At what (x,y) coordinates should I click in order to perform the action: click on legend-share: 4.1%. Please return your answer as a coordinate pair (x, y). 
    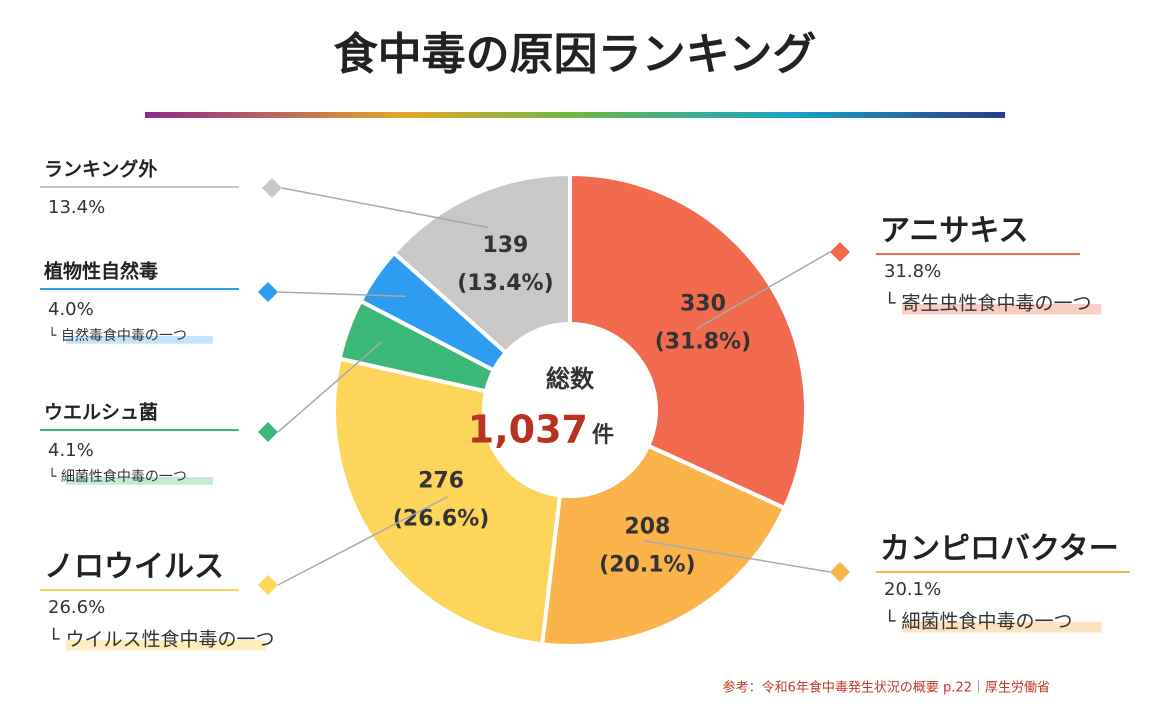
    Looking at the image, I should click on (71, 450).